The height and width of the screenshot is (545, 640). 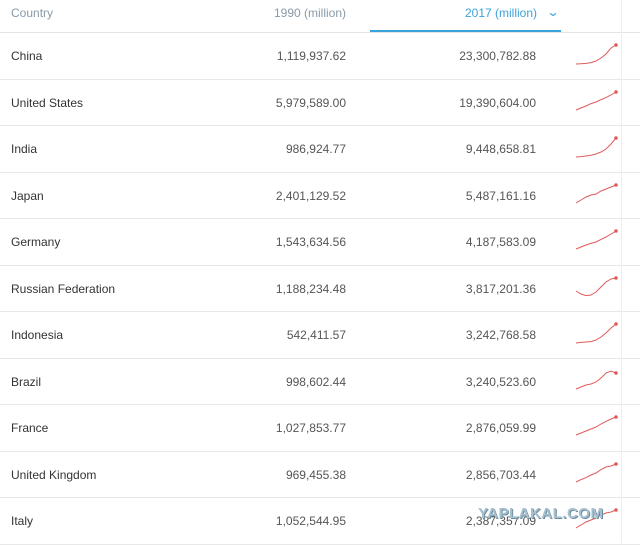 What do you see at coordinates (310, 242) in the screenshot?
I see `value-1990-cell: 1,543,634.56` at bounding box center [310, 242].